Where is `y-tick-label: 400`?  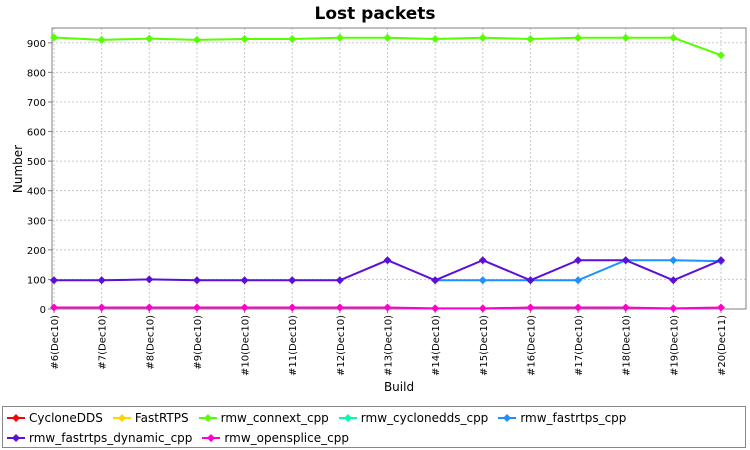 y-tick-label: 400 is located at coordinates (36, 192).